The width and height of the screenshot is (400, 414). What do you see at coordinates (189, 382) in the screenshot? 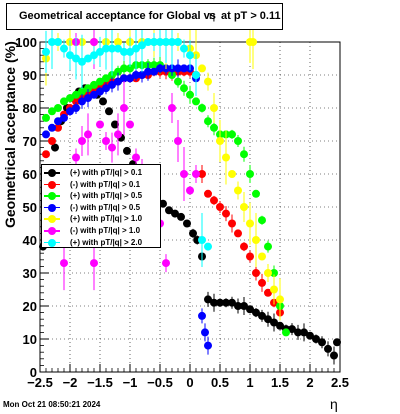
I see `x-tick-label: 0` at bounding box center [189, 382].